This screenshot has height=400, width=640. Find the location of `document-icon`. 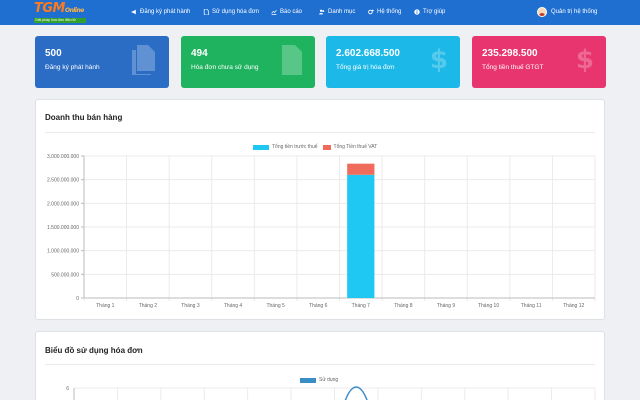

document-icon is located at coordinates (206, 12).